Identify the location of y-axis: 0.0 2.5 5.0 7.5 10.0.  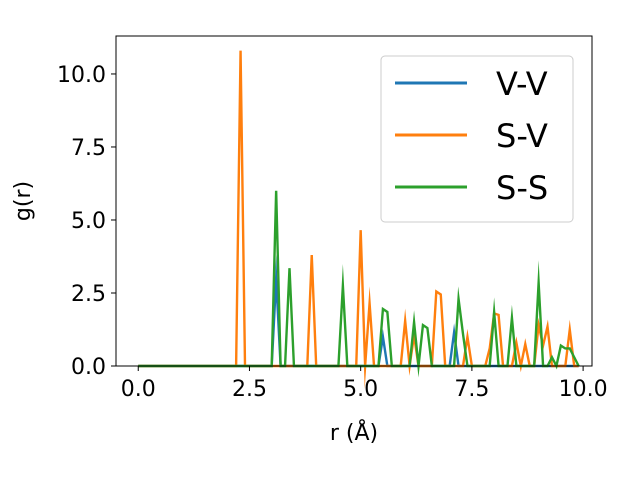
(86, 221).